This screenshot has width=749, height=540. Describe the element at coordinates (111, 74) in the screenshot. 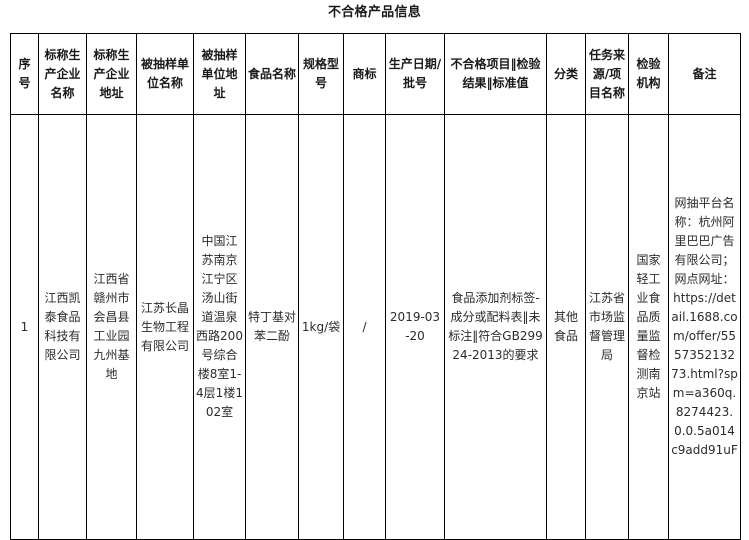

I see `column-header-producer-address: 标称生产企业地址` at that location.